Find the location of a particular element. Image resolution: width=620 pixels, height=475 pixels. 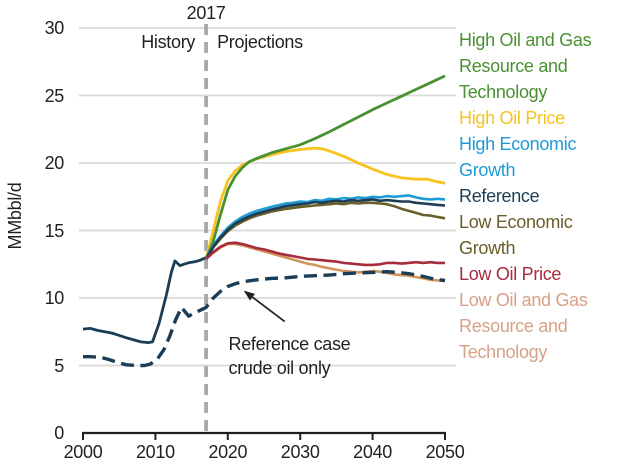

divider-year-label: 2017 is located at coordinates (206, 13).